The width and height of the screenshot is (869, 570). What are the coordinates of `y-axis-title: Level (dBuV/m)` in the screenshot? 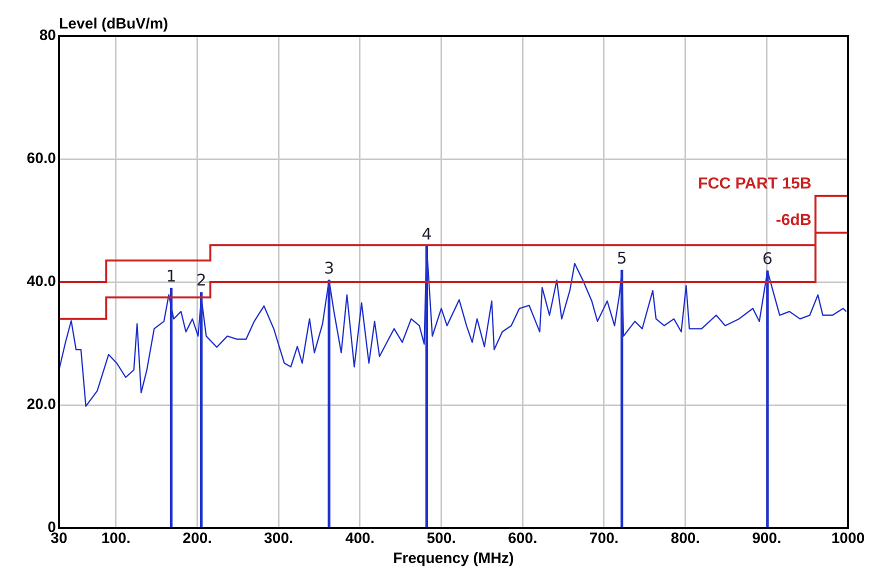 It's located at (113, 24).